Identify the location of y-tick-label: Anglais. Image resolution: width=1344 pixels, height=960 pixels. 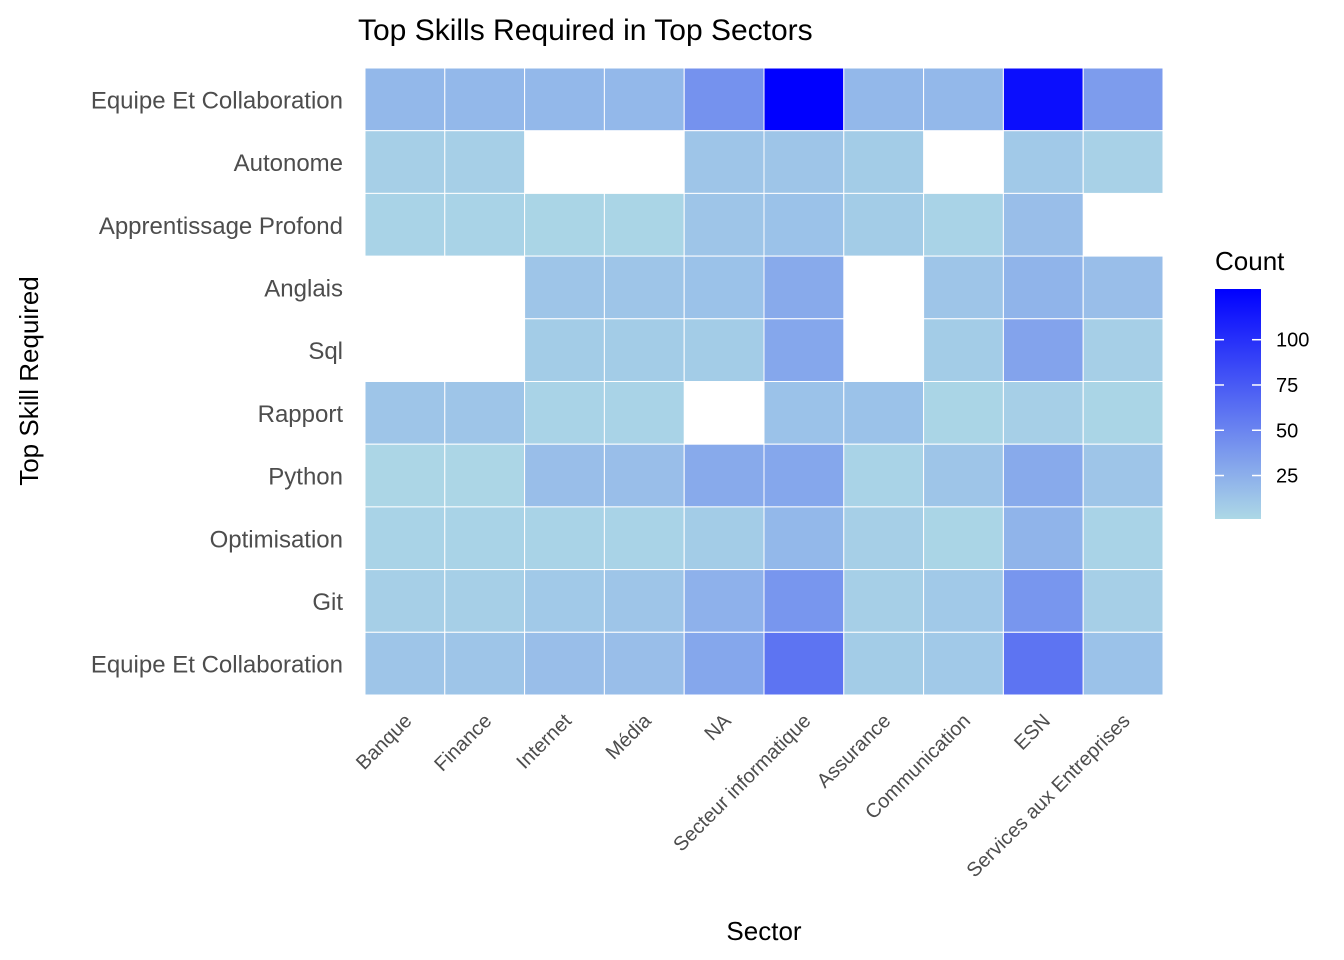
(303, 288).